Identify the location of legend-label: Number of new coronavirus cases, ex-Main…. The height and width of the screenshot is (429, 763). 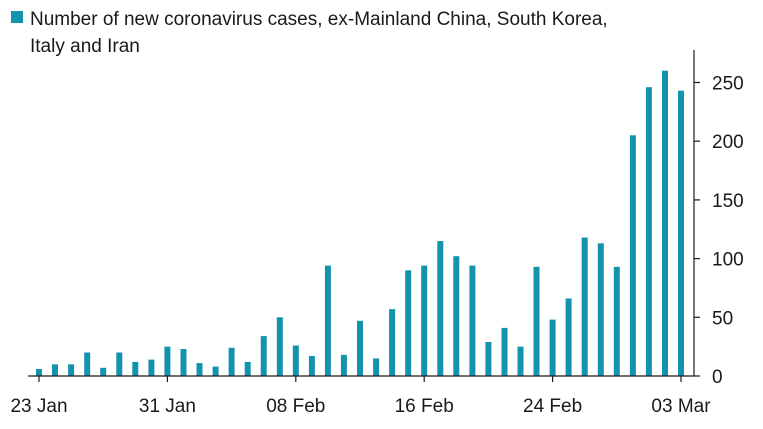
(319, 33).